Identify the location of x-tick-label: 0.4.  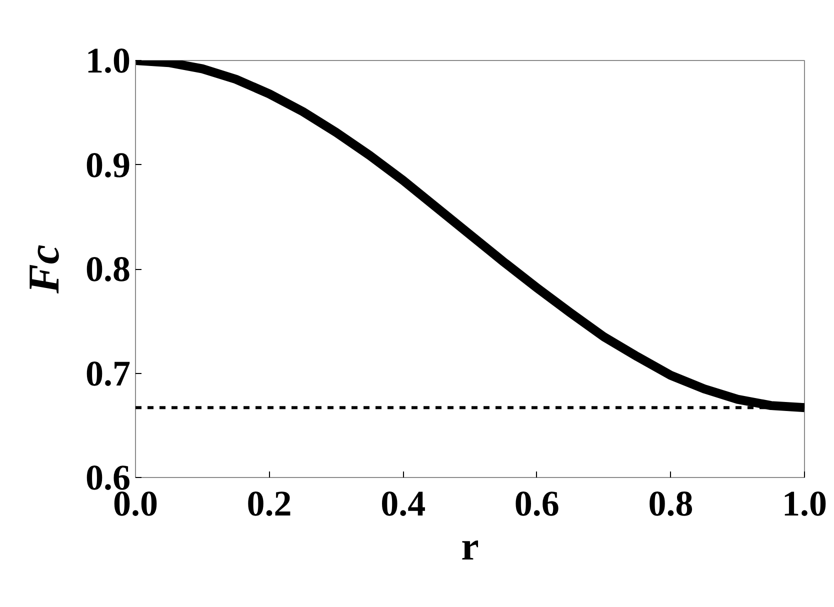
(403, 504).